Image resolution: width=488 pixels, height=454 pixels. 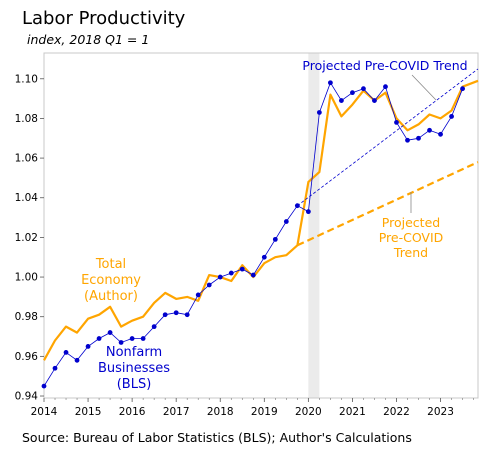 I want to click on y-tick-label: 1.08, so click(x=26, y=119).